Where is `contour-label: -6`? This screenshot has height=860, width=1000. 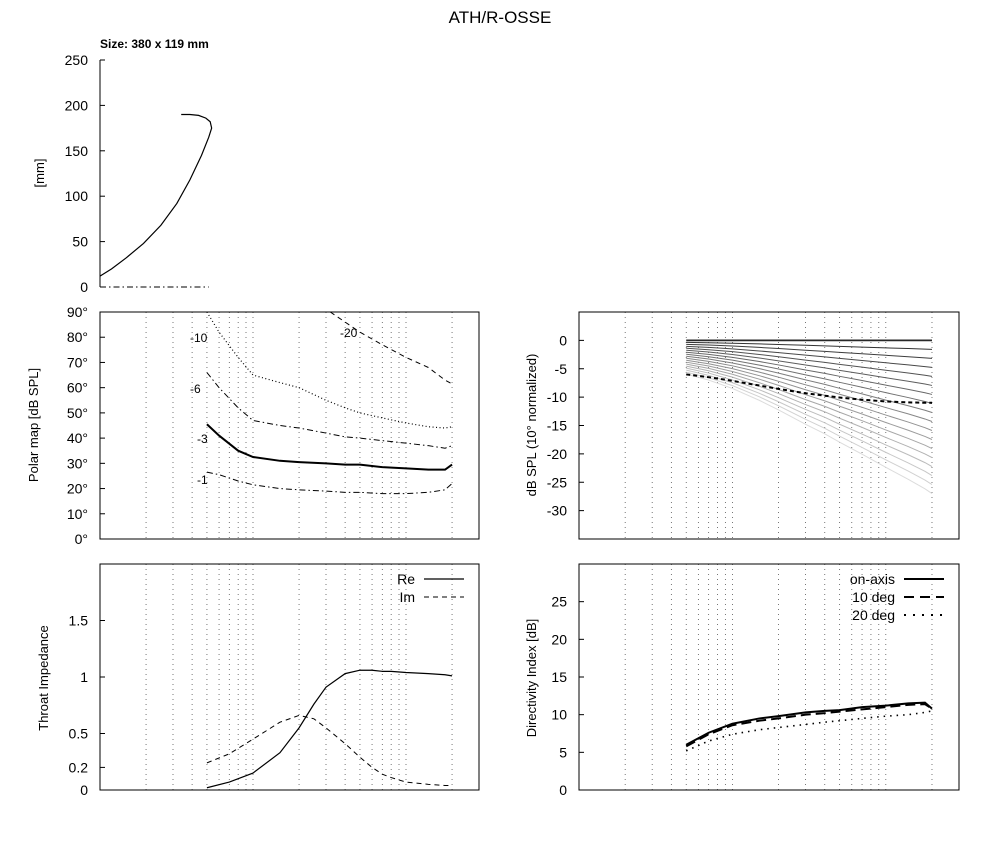 contour-label: -6 is located at coordinates (195, 389).